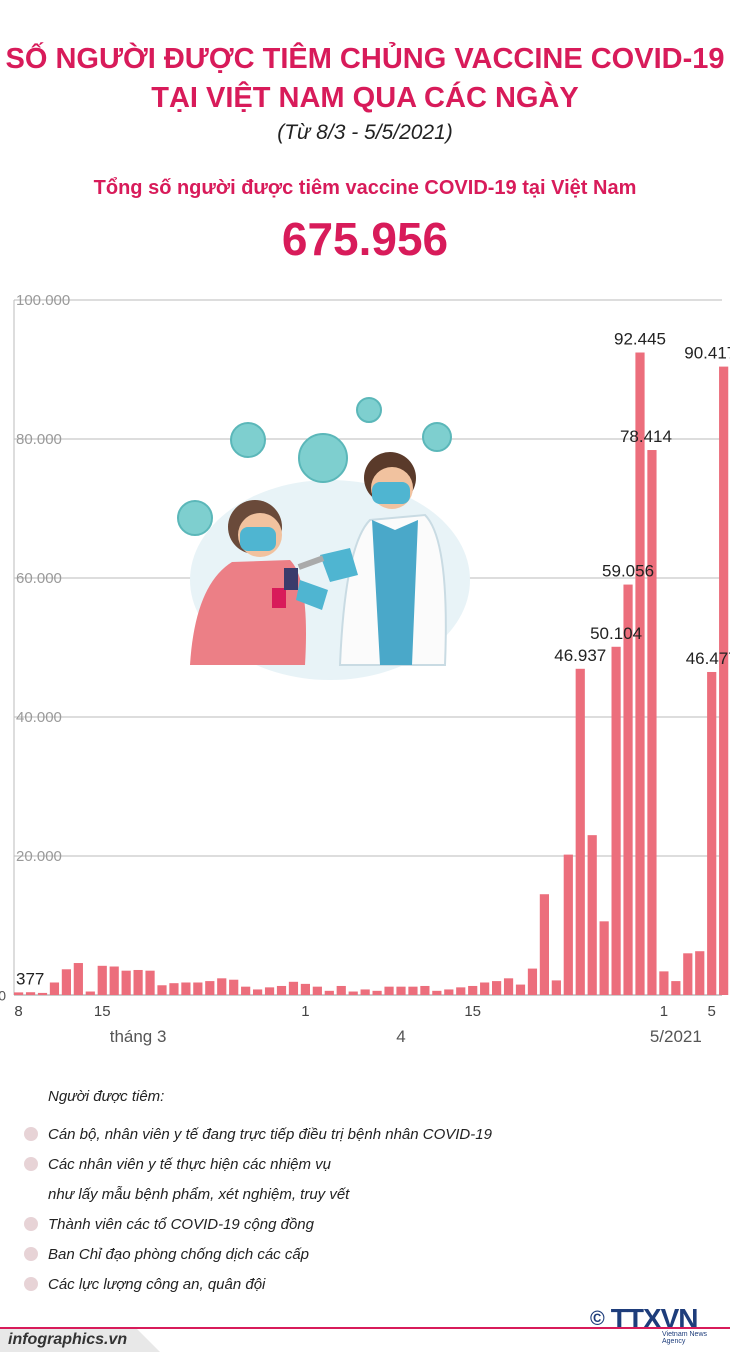 The height and width of the screenshot is (1352, 730). Describe the element at coordinates (68, 1339) in the screenshot. I see `source-link: infographics.vn` at that location.